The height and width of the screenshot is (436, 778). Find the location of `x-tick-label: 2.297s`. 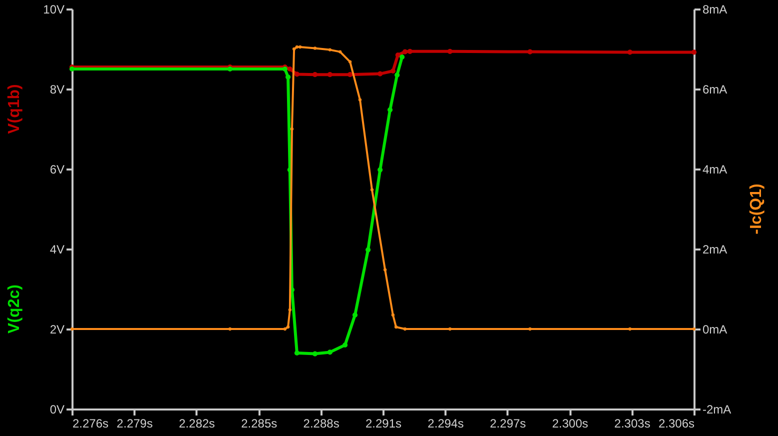

x-tick-label: 2.297s is located at coordinates (508, 423).